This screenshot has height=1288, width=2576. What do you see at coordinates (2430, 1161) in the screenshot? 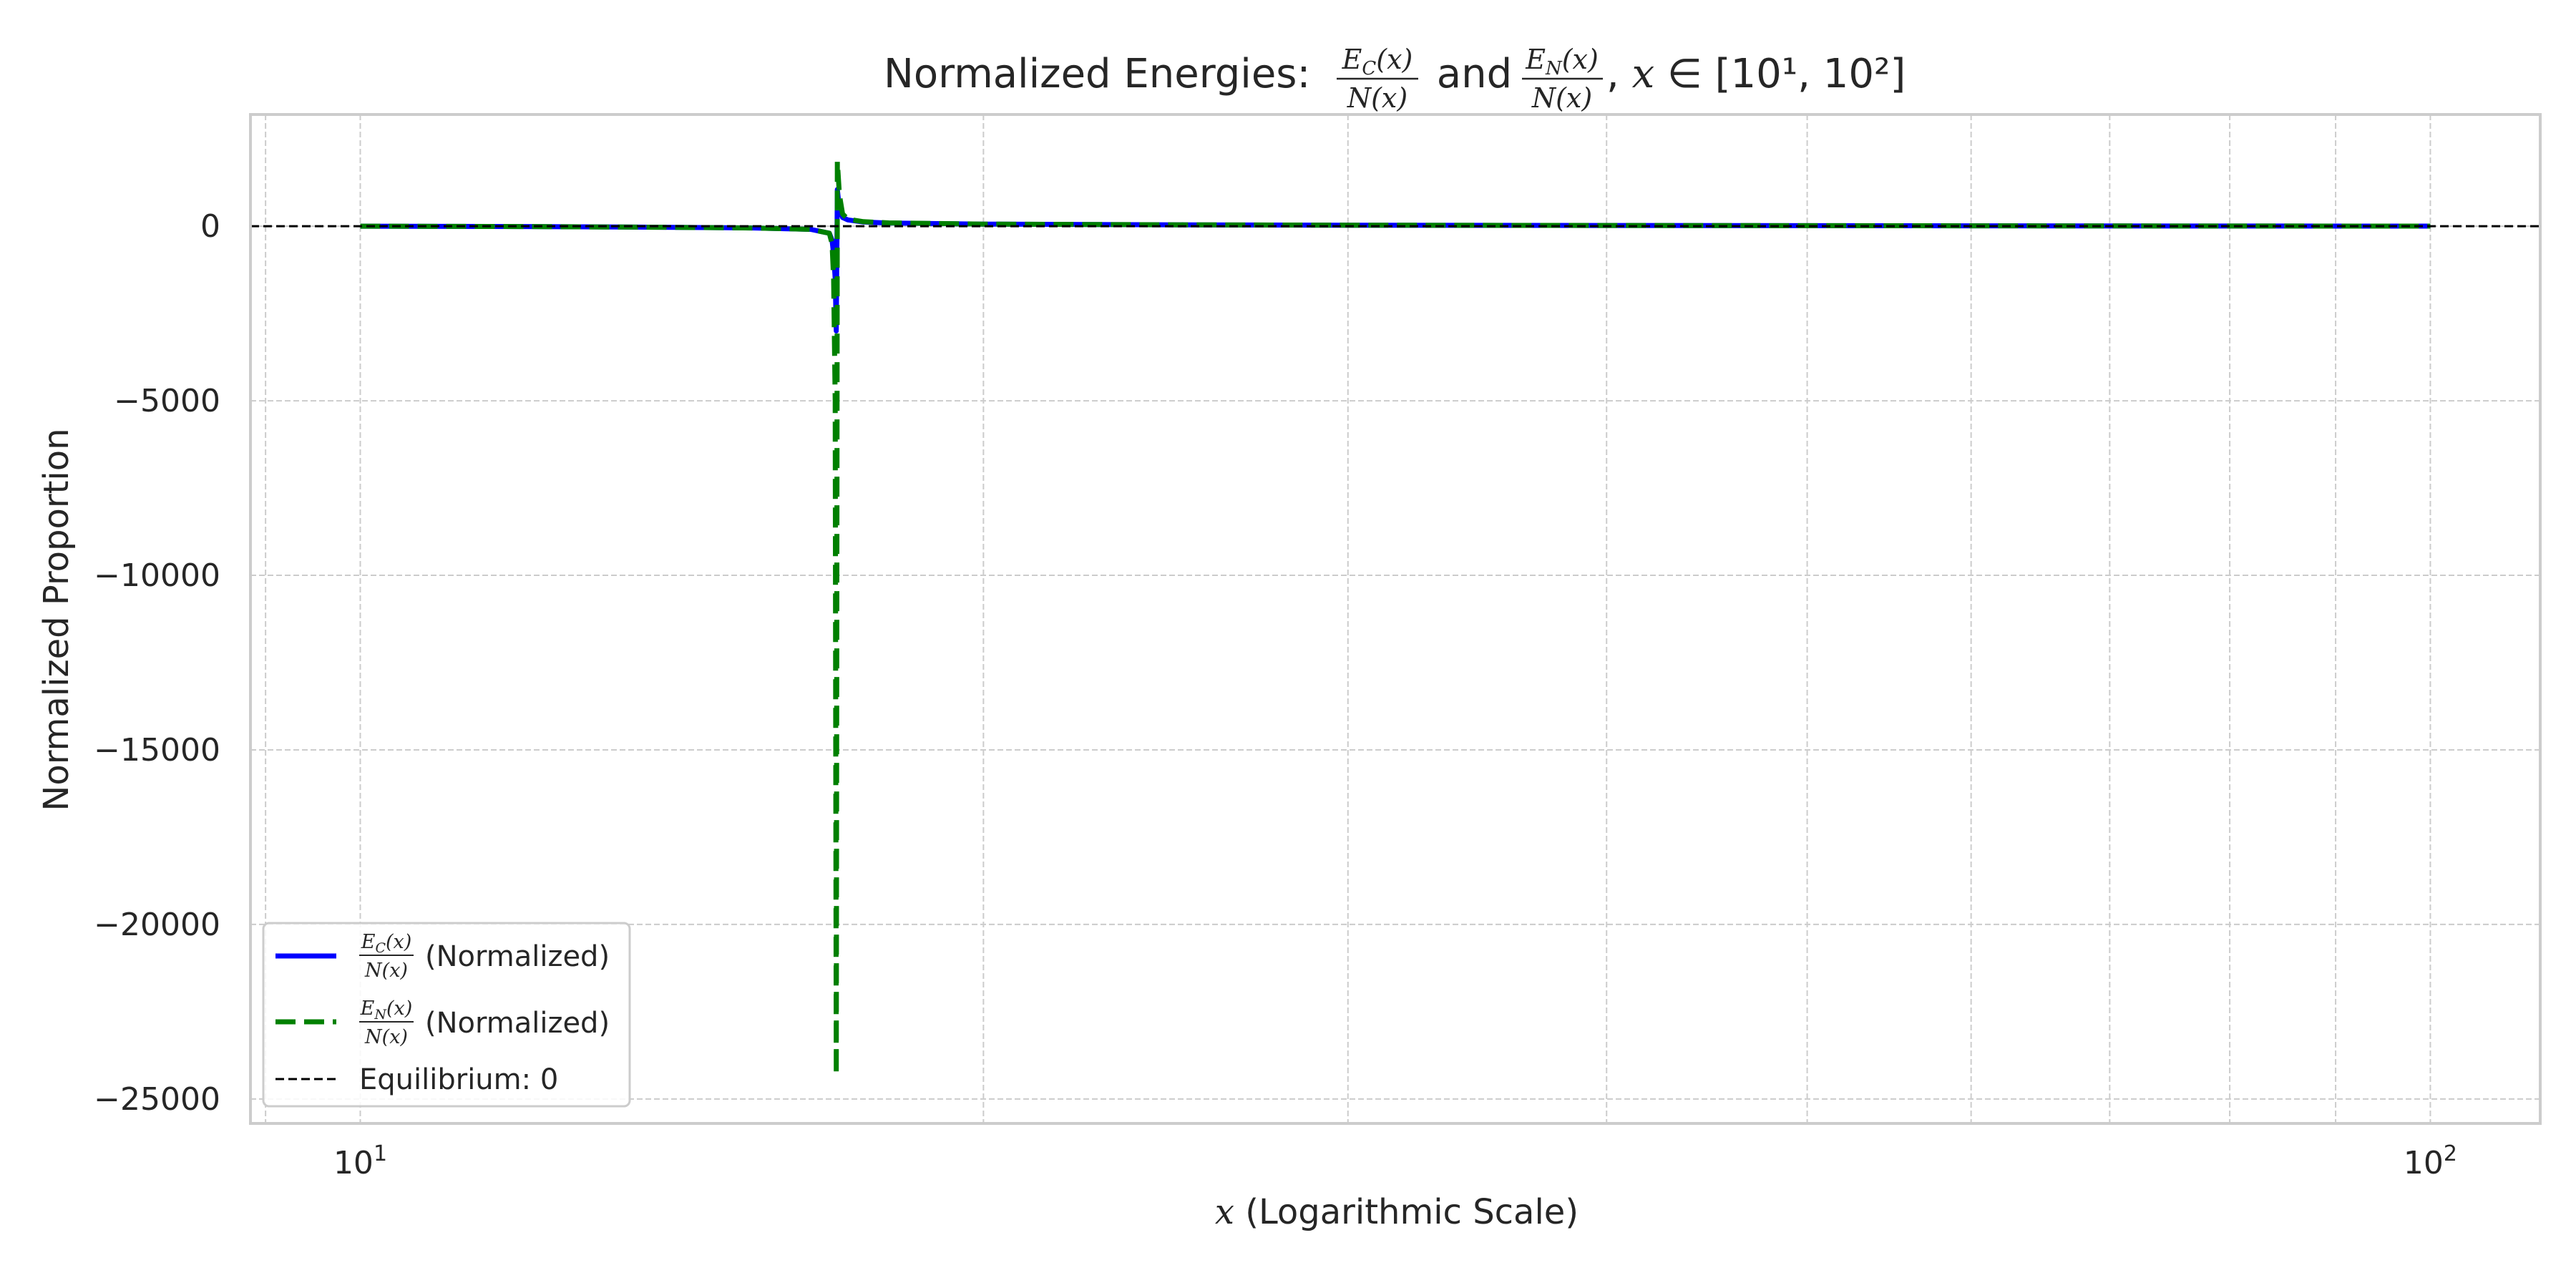
I see `x-tick-label: 102` at bounding box center [2430, 1161].